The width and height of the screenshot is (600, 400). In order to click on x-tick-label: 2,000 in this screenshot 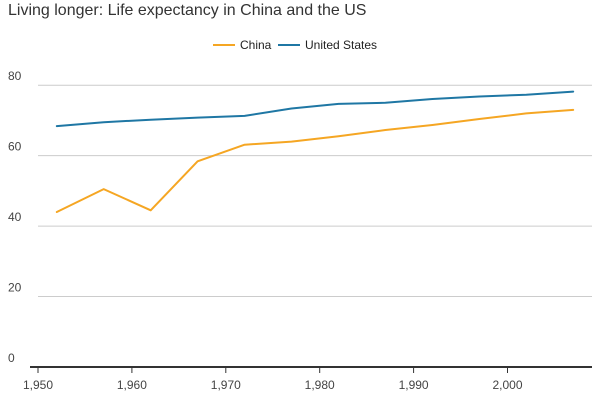, I will do `click(507, 385)`.